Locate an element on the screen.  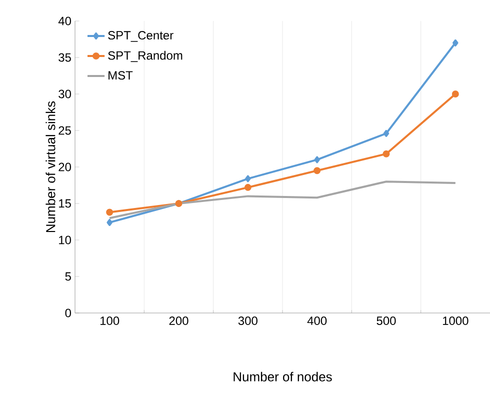
y-tick-label: 5 is located at coordinates (68, 276).